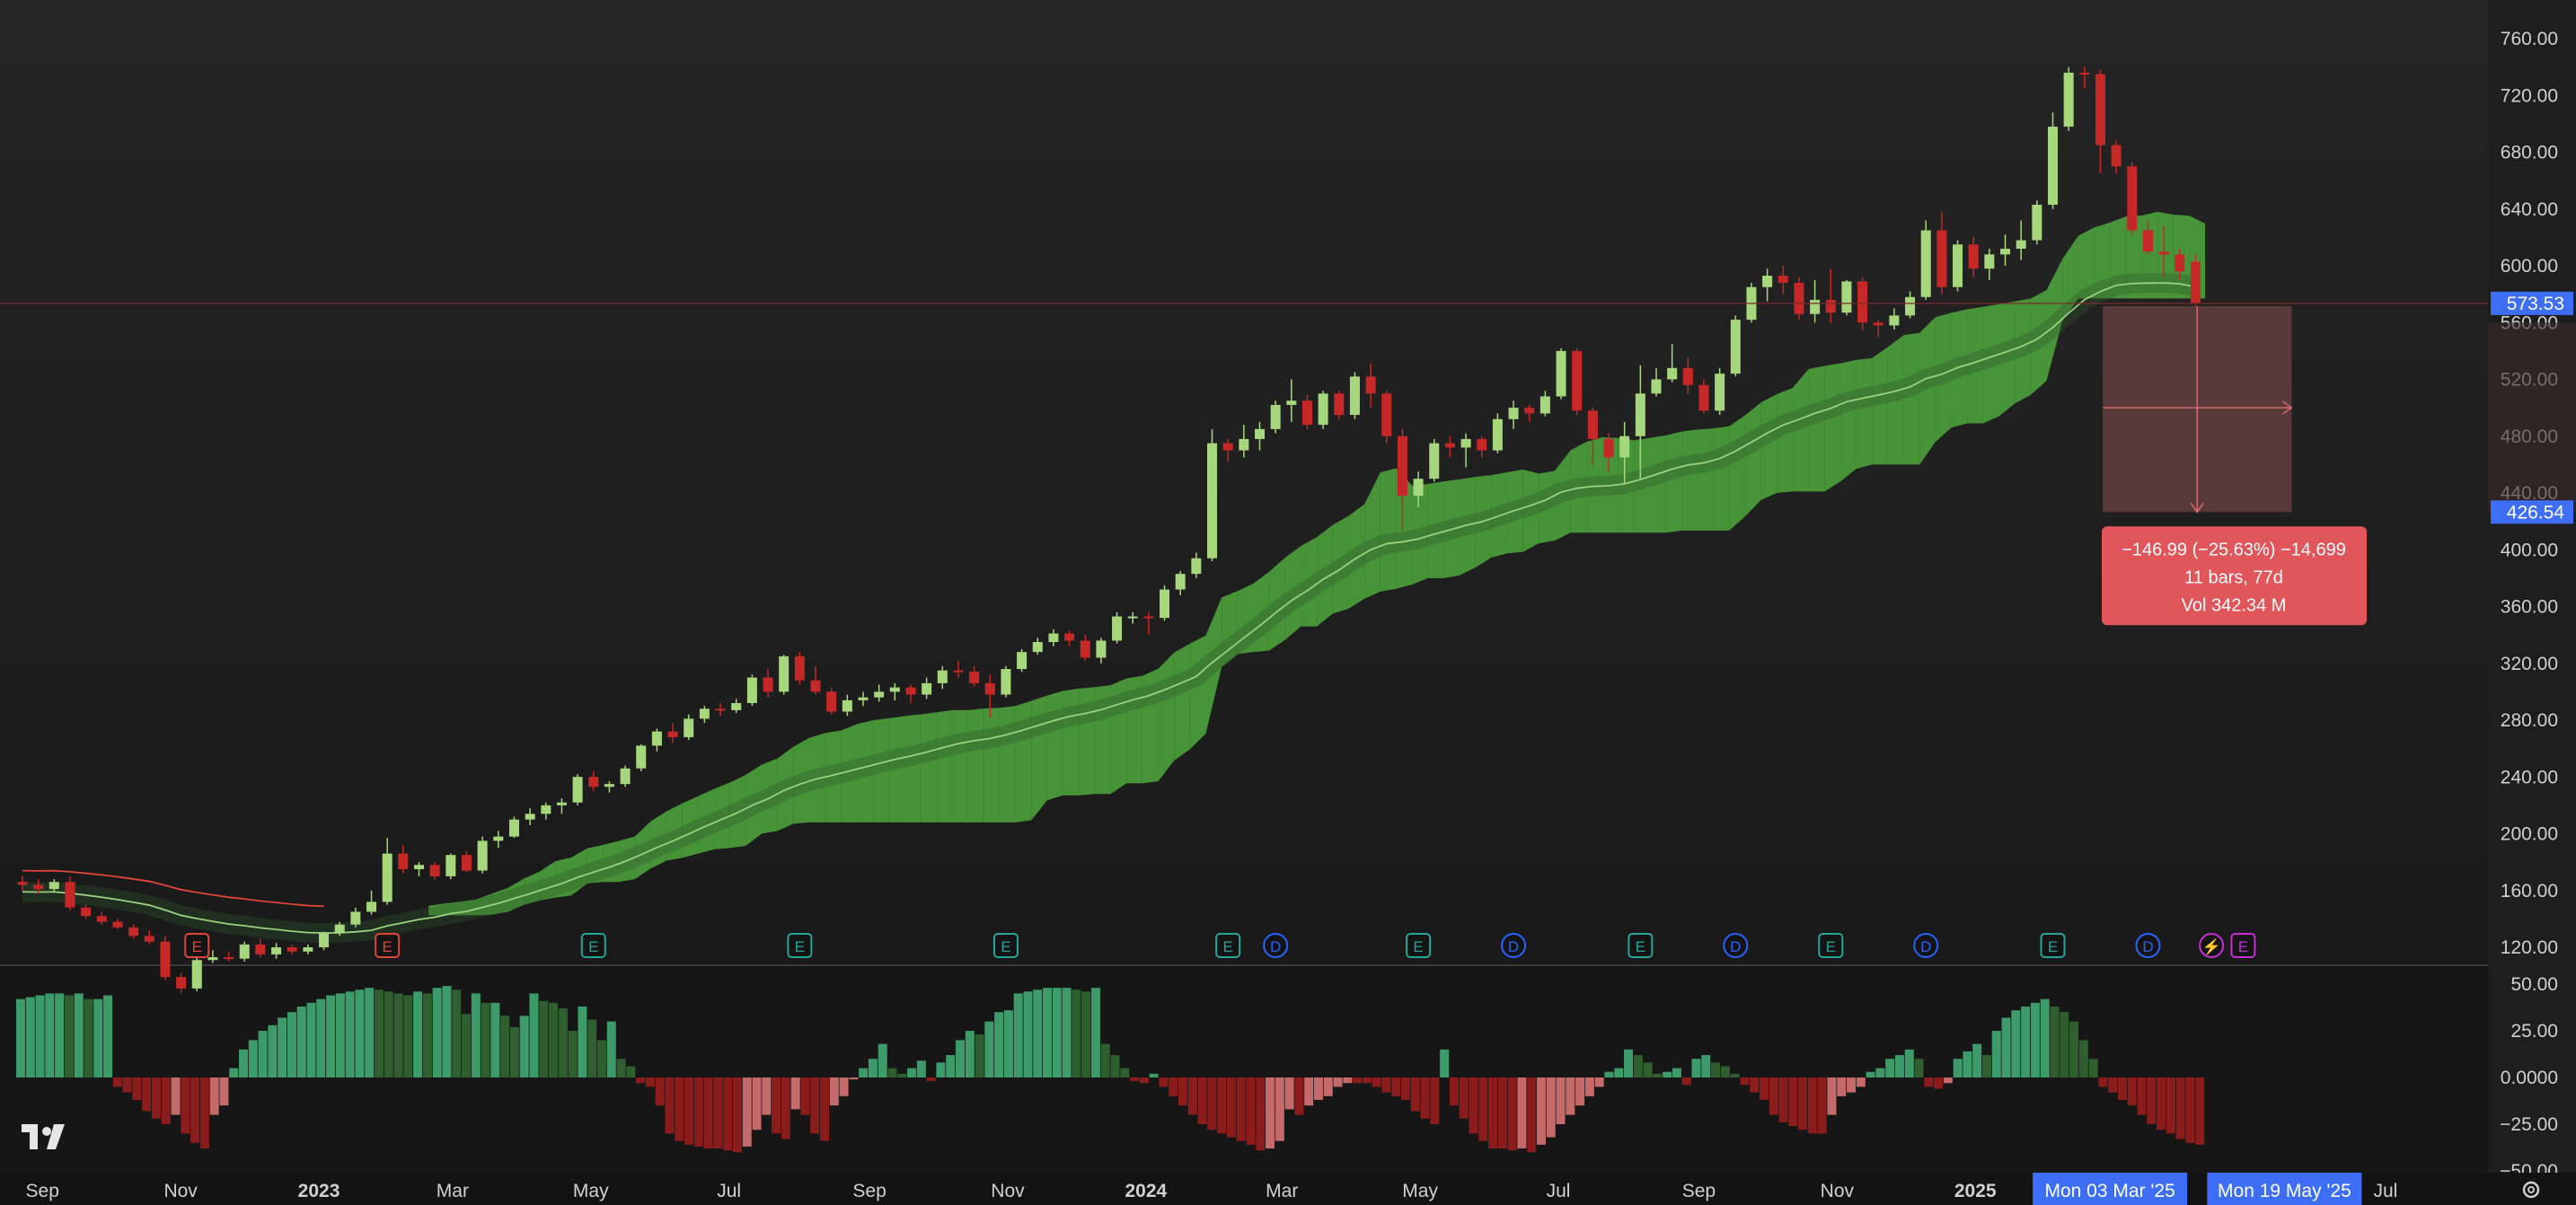 Image resolution: width=2576 pixels, height=1205 pixels. Describe the element at coordinates (2234, 549) in the screenshot. I see `measure-tooltip-line1: −146.99 (−25.63%) −14,699` at that location.